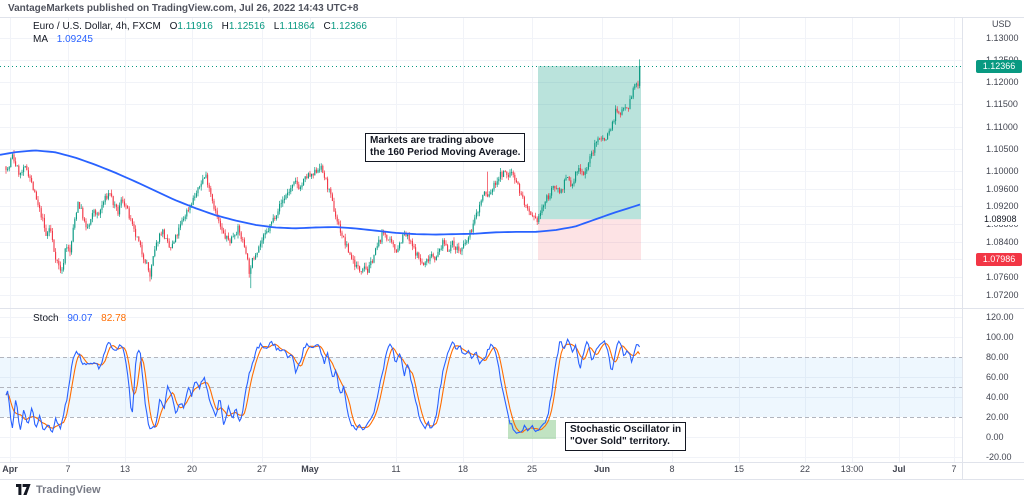 The height and width of the screenshot is (499, 1024). Describe the element at coordinates (432, 140) in the screenshot. I see `price-annotation-line1: Markets are trading above` at that location.